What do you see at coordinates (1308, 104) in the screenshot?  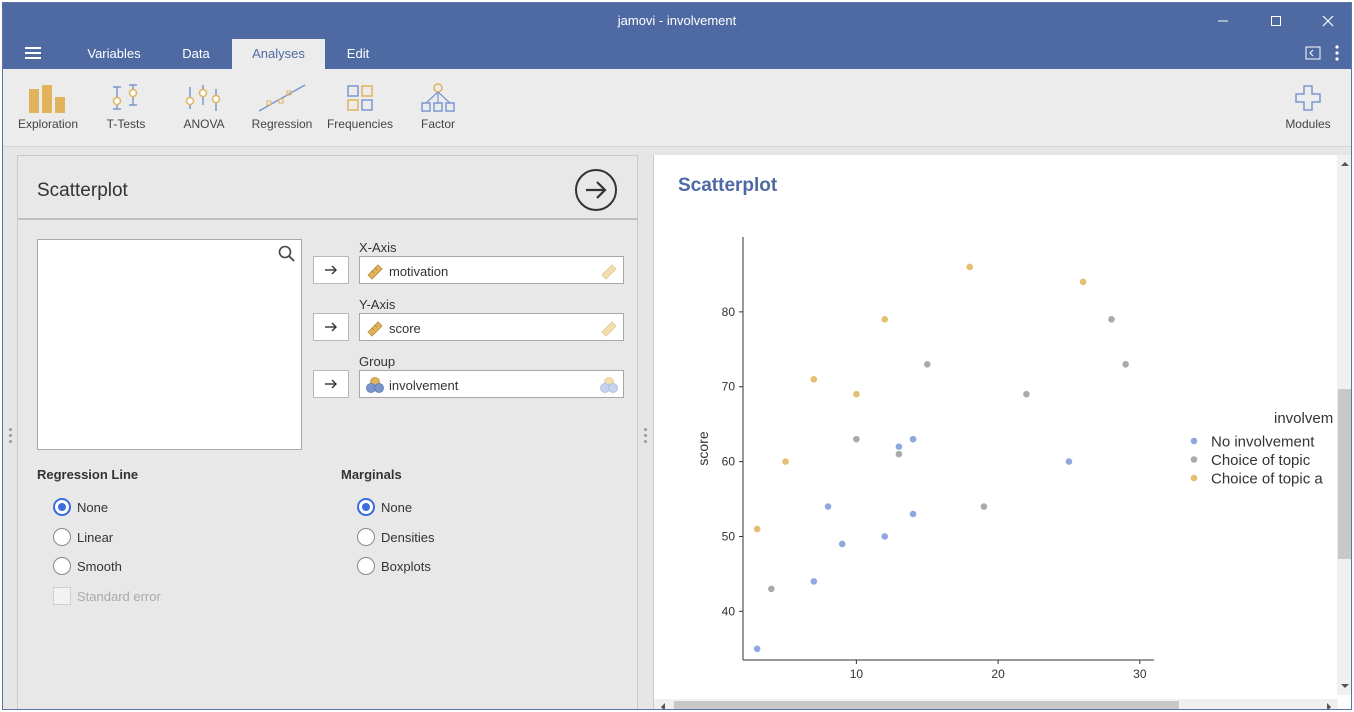 I see `ribbon-modules-button: Modules` at bounding box center [1308, 104].